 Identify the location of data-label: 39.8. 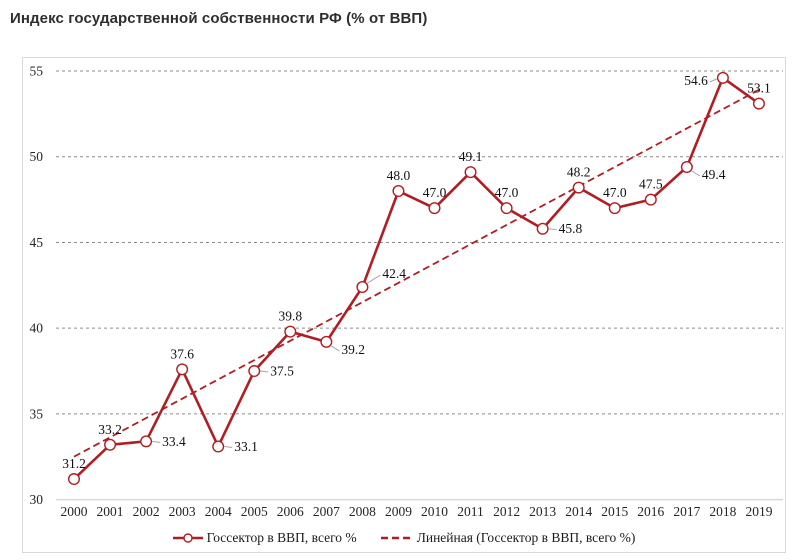
(290, 316).